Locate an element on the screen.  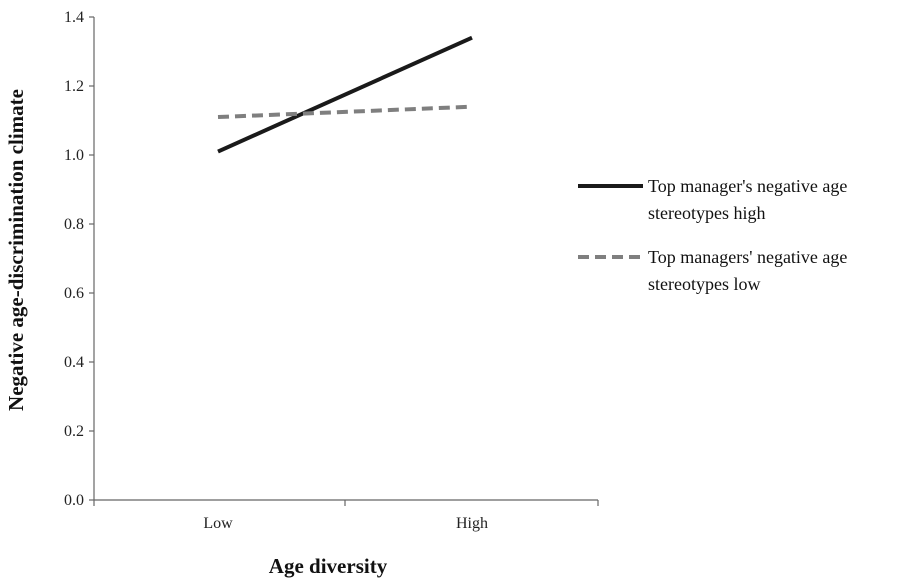
y-tick-label: 0.2 is located at coordinates (74, 431).